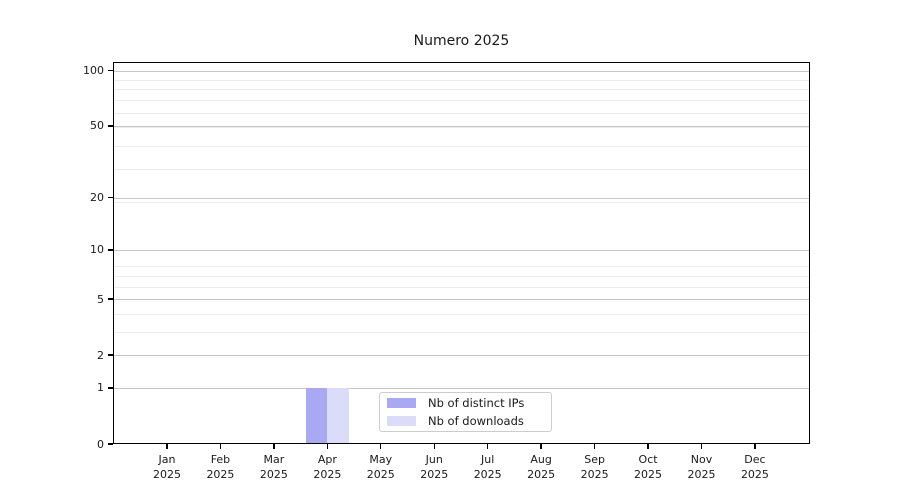 The height and width of the screenshot is (500, 900). I want to click on y-tick-label: 0, so click(100, 444).